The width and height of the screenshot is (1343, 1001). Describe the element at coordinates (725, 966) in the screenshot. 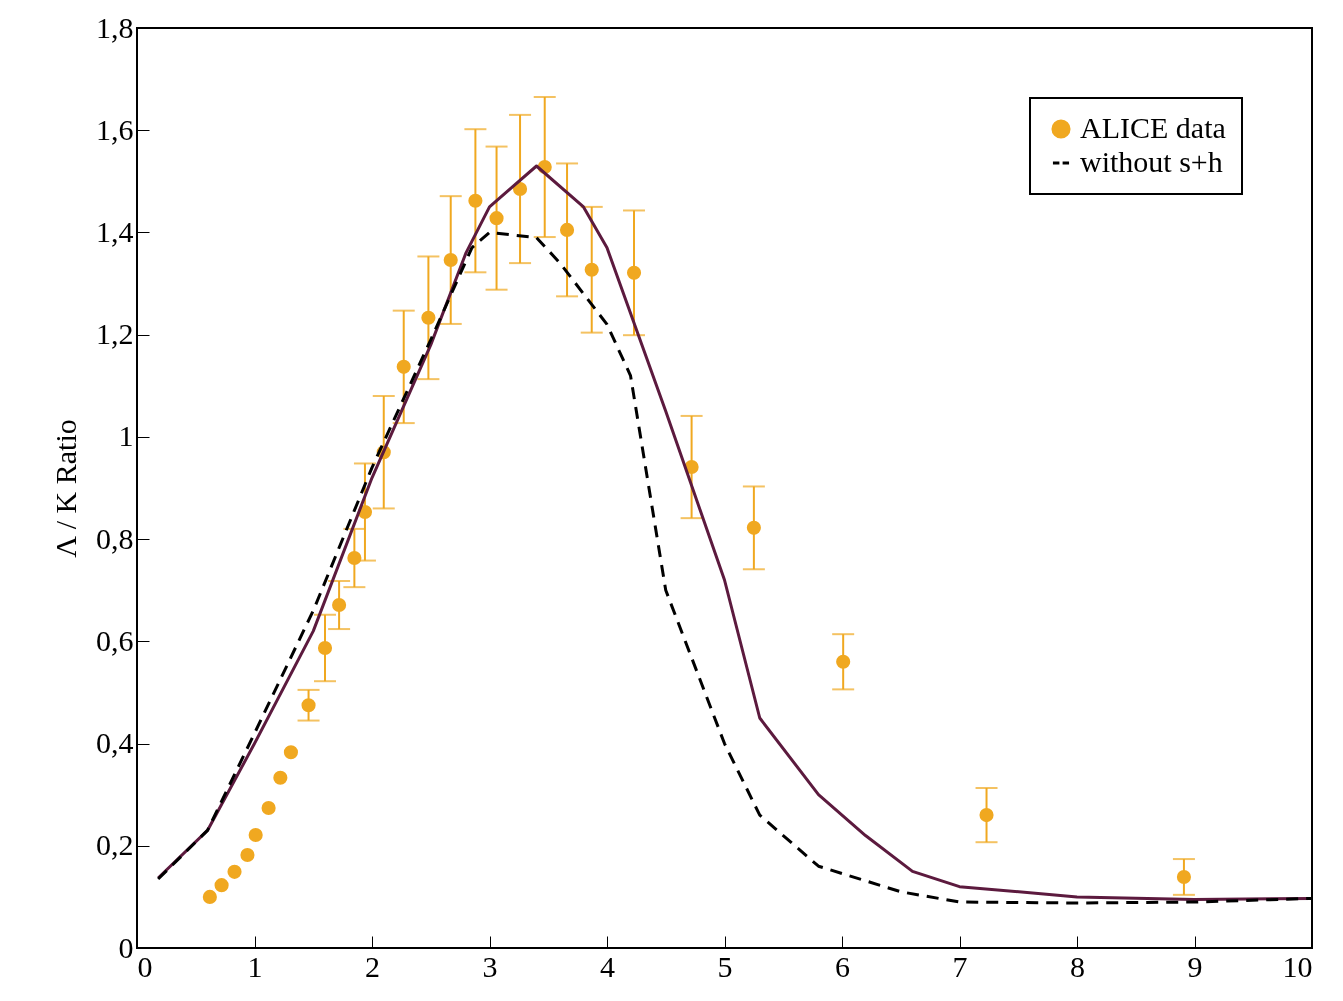

I see `x-tick-label: 5` at that location.